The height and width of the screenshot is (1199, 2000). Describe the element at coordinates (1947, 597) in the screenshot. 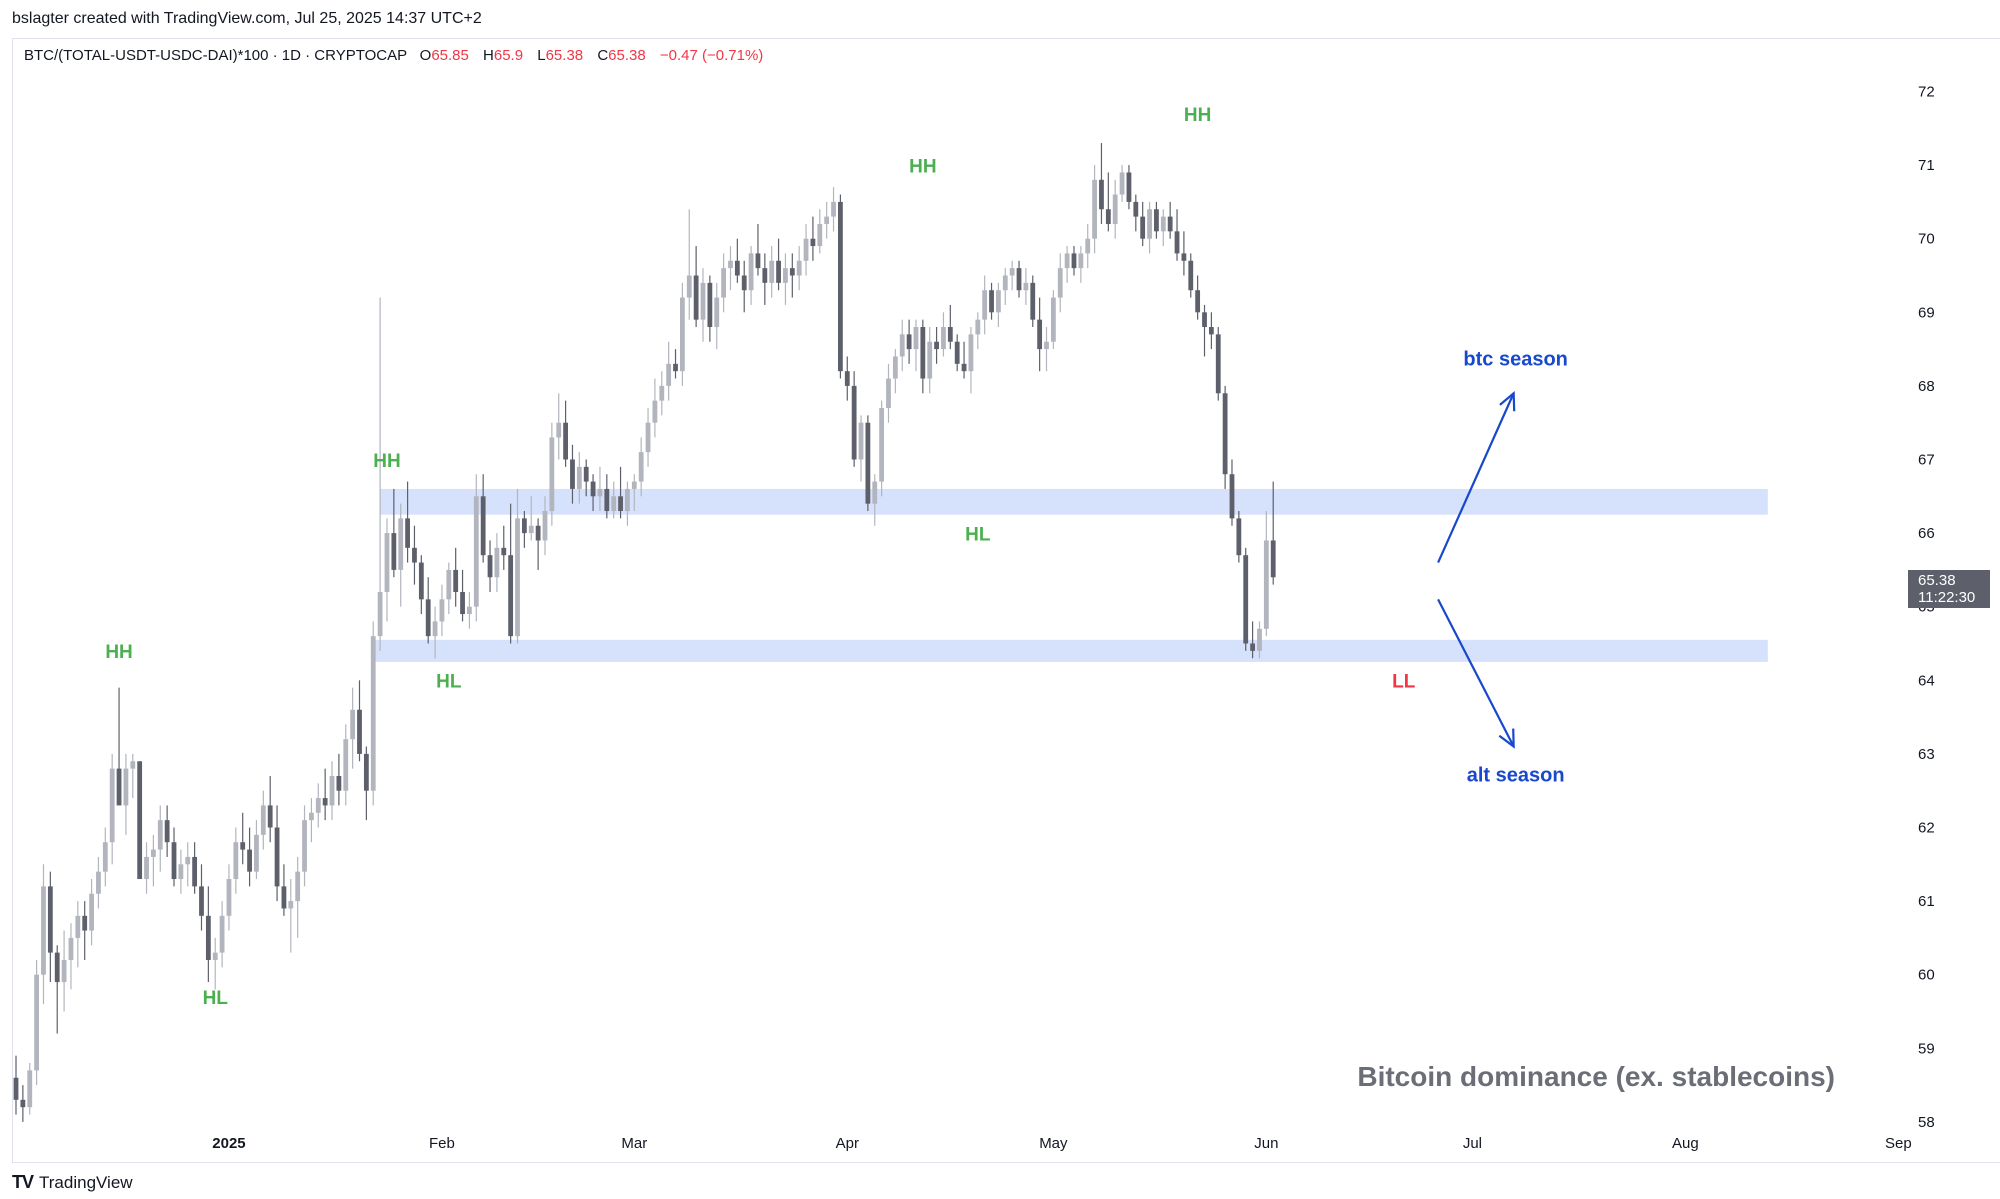

I see `bar-countdown: 11:22:30` at that location.